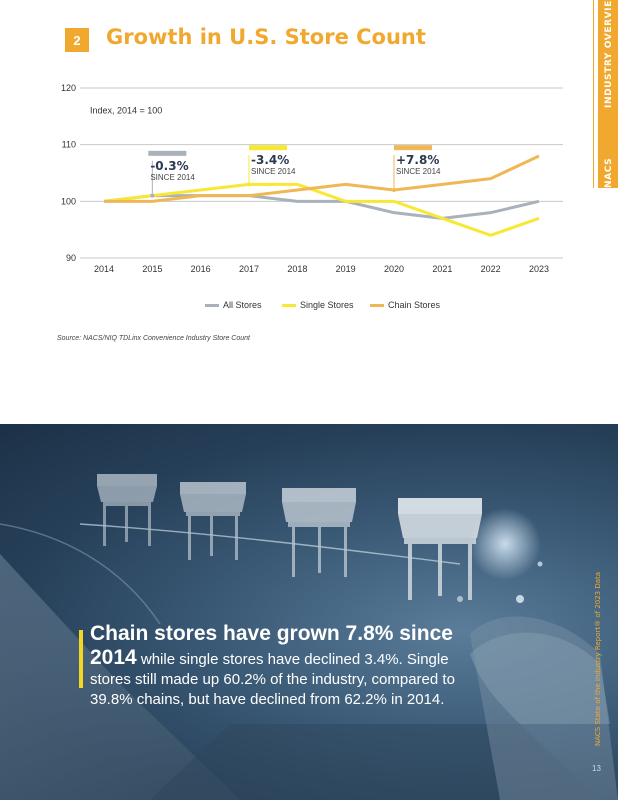  What do you see at coordinates (539, 269) in the screenshot?
I see `x-tick-label: 2023` at bounding box center [539, 269].